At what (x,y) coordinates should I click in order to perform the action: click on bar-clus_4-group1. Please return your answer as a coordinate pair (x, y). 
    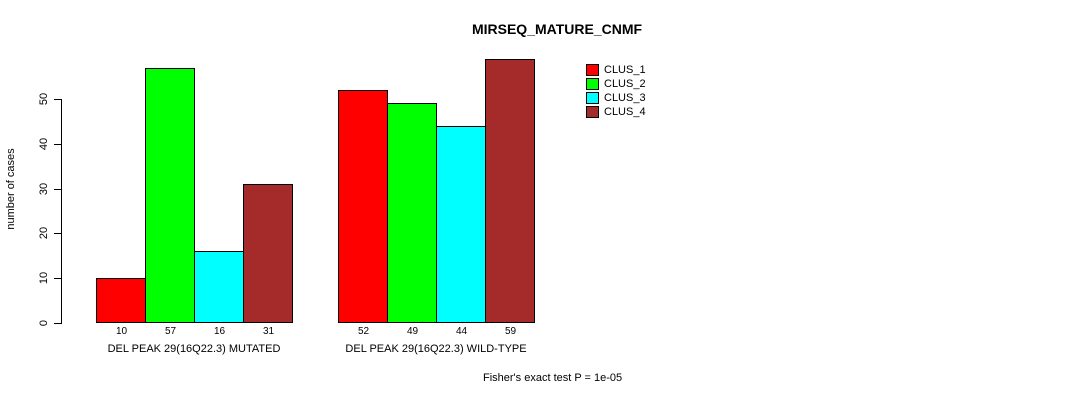
    Looking at the image, I should click on (268, 253).